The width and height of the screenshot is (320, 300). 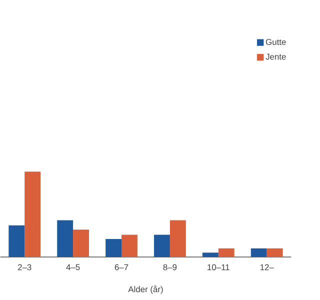 I want to click on x-tick-label: 8–9, so click(x=170, y=267).